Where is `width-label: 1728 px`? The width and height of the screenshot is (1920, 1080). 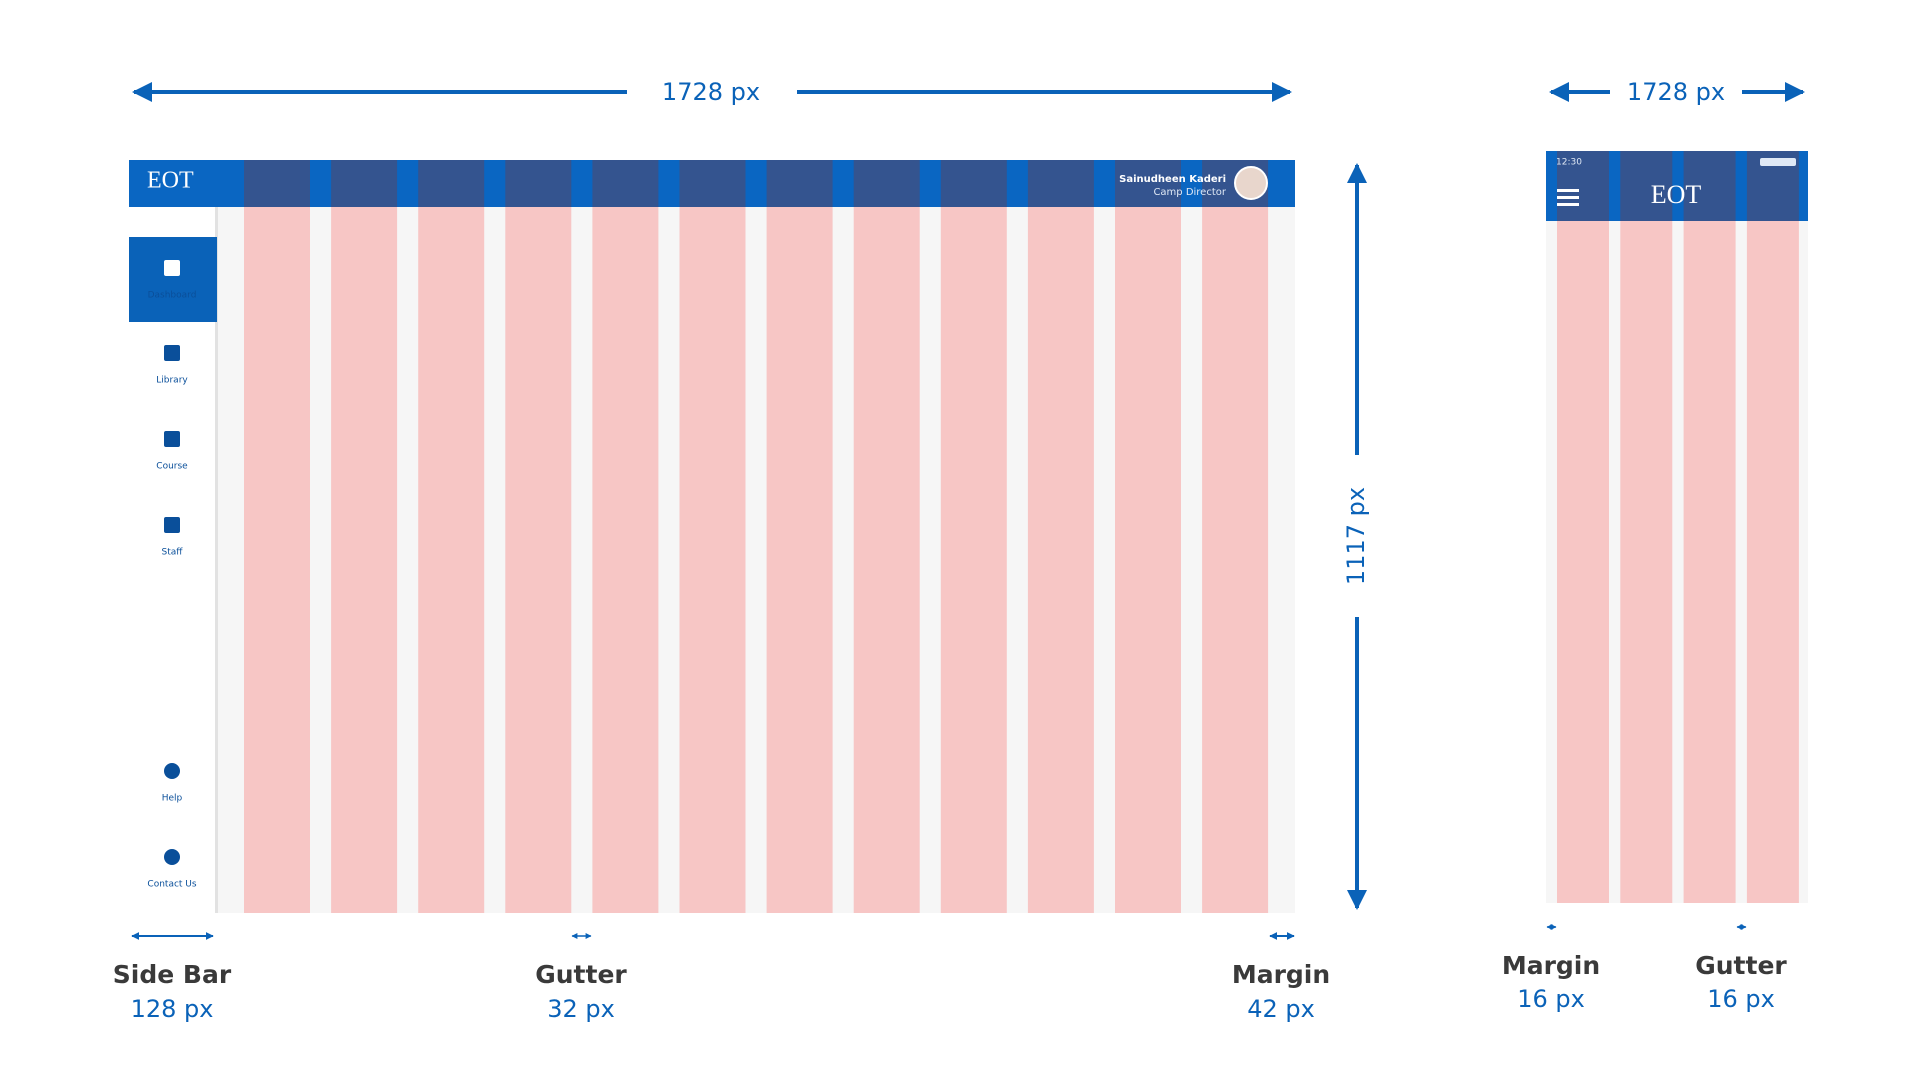
width-label: 1728 px is located at coordinates (711, 92).